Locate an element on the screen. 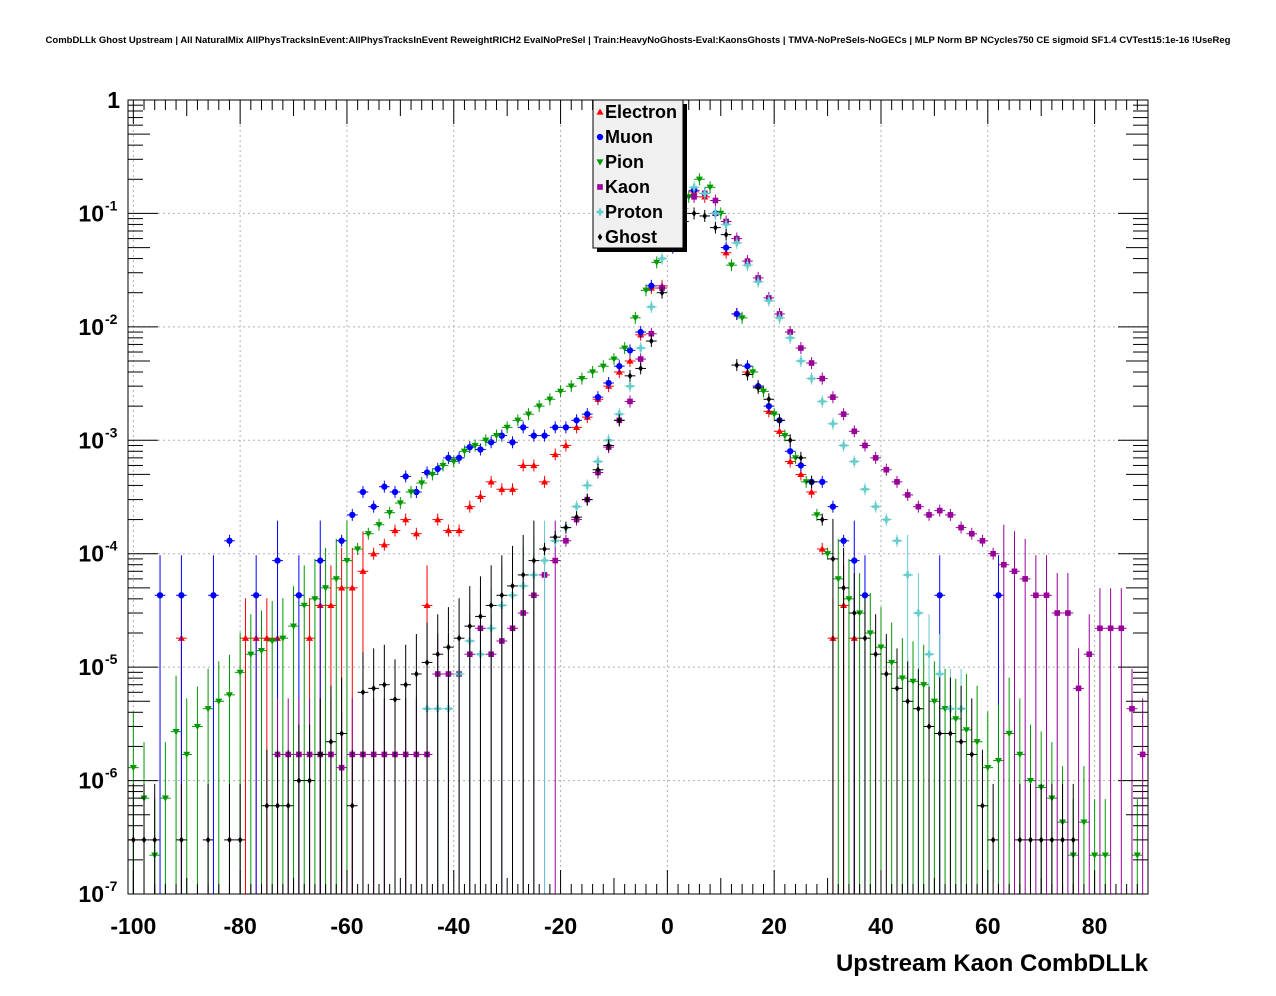 This screenshot has height=996, width=1276. legend-label-muon: Muon is located at coordinates (629, 137).